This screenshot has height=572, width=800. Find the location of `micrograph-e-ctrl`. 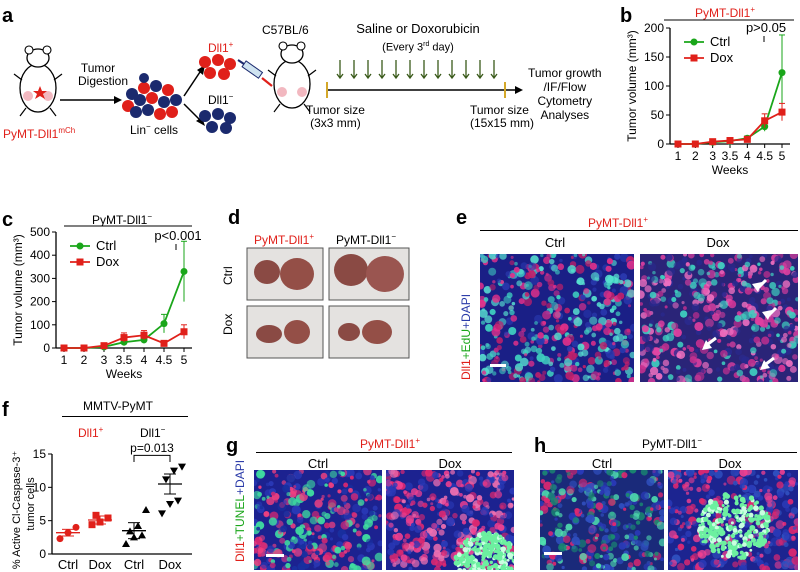

micrograph-e-ctrl is located at coordinates (557, 318).